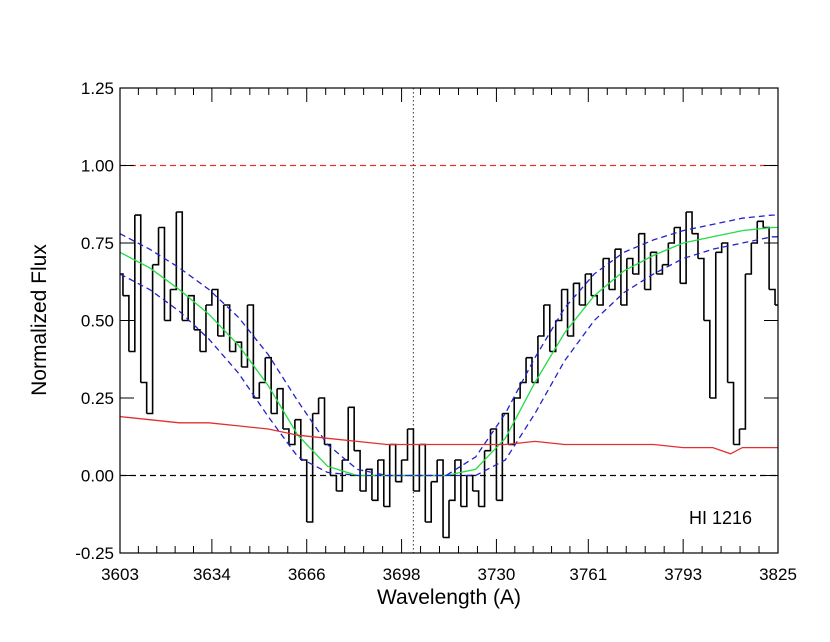 This screenshot has width=830, height=642. I want to click on y-tick-label: 1.00, so click(97, 166).